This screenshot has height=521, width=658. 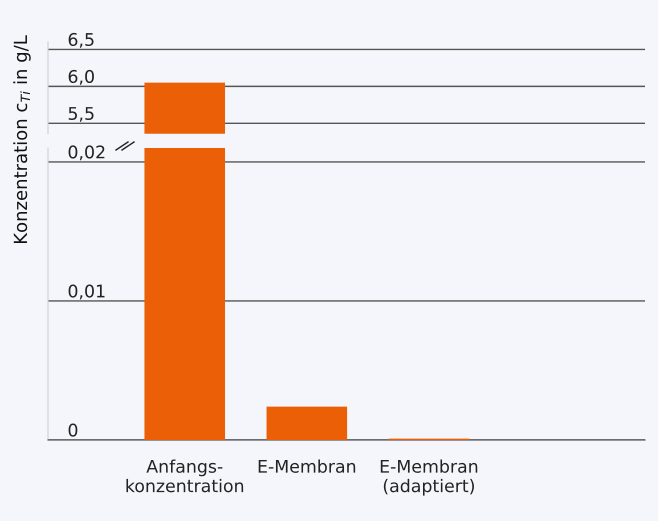 I want to click on x-tick-label: E-Membran (adaptiert), so click(x=429, y=477).